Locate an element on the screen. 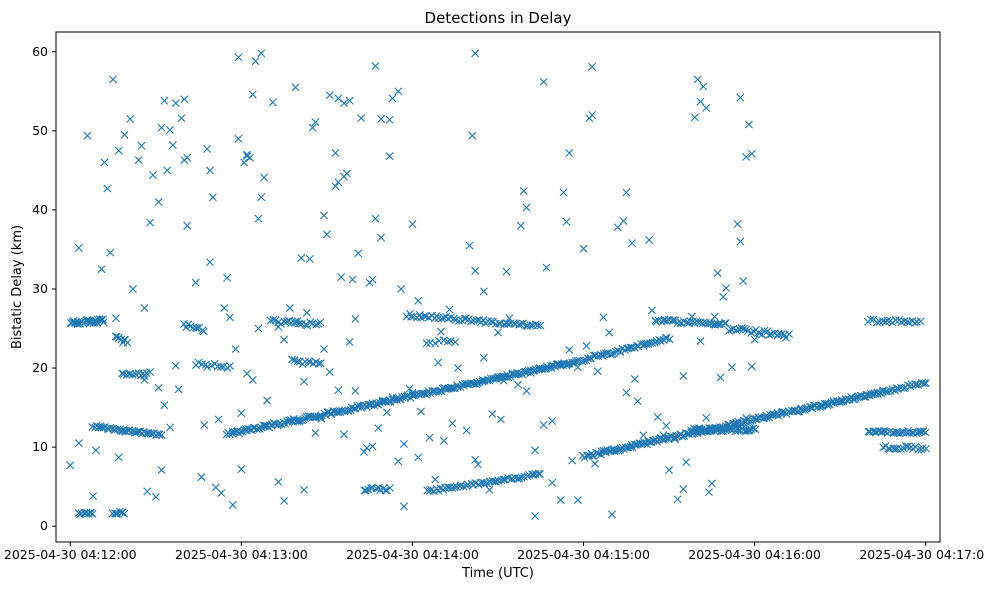 The width and height of the screenshot is (985, 590). x-tick-label: 2025-04-30 04:12:00 is located at coordinates (70, 554).